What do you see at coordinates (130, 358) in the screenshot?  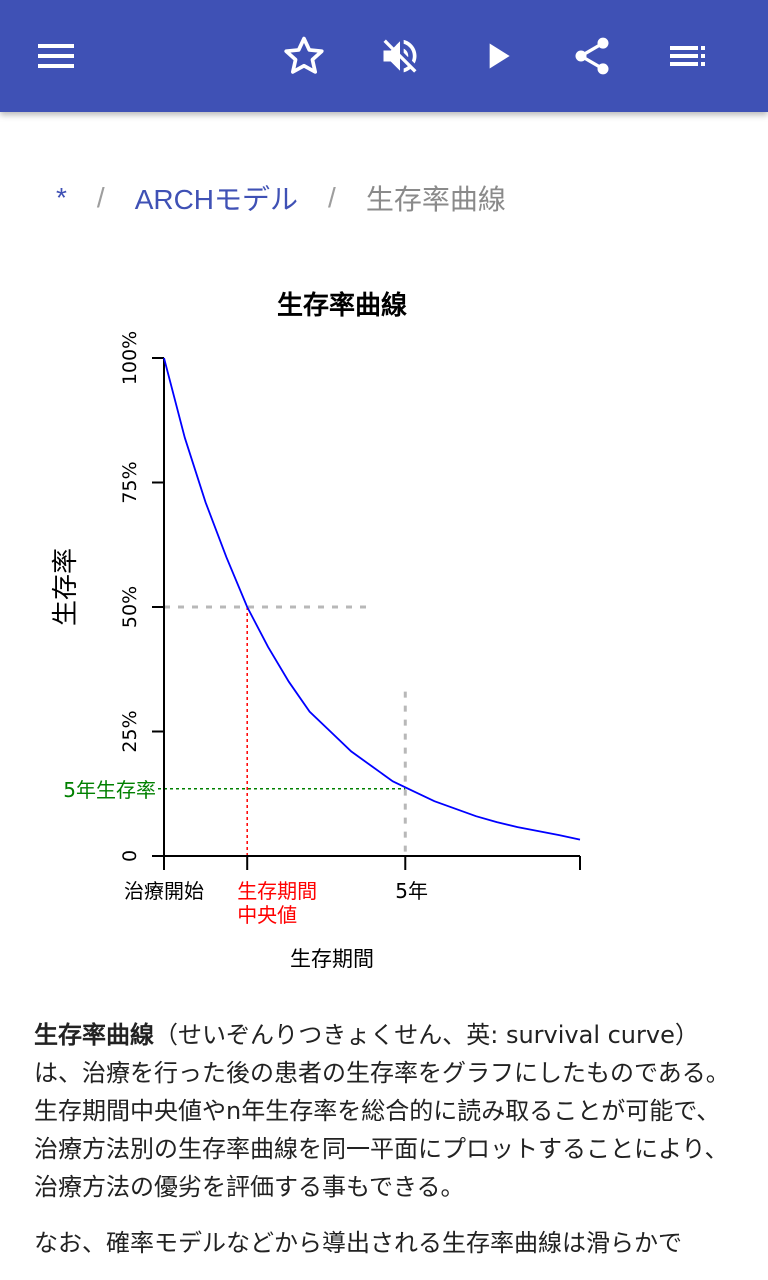 I see `y-tick-label: 100%` at bounding box center [130, 358].